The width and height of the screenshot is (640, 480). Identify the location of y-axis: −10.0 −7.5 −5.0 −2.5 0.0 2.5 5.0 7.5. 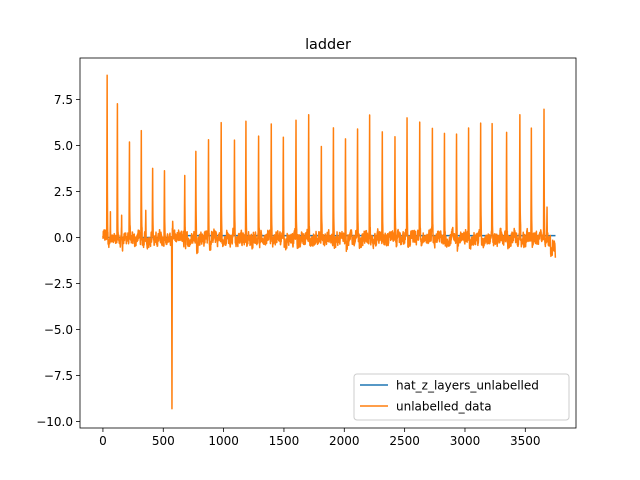
(58, 261).